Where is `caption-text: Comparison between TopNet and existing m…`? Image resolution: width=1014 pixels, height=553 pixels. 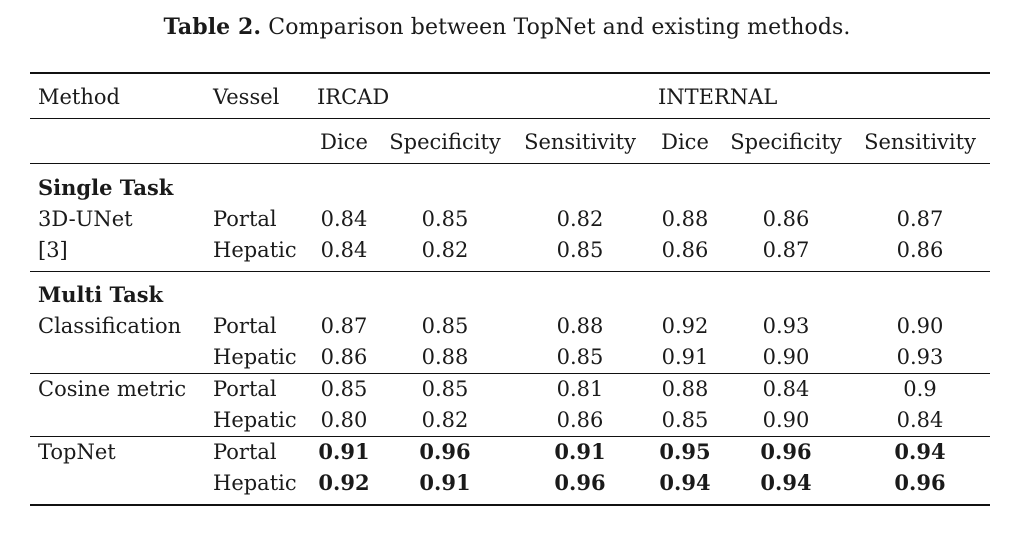
caption-text: Comparison between TopNet and existing m… is located at coordinates (559, 27).